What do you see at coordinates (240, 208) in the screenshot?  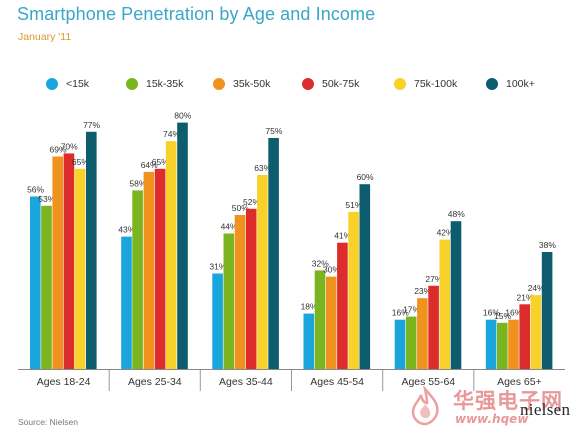 I see `bar-value-label: 50%` at bounding box center [240, 208].